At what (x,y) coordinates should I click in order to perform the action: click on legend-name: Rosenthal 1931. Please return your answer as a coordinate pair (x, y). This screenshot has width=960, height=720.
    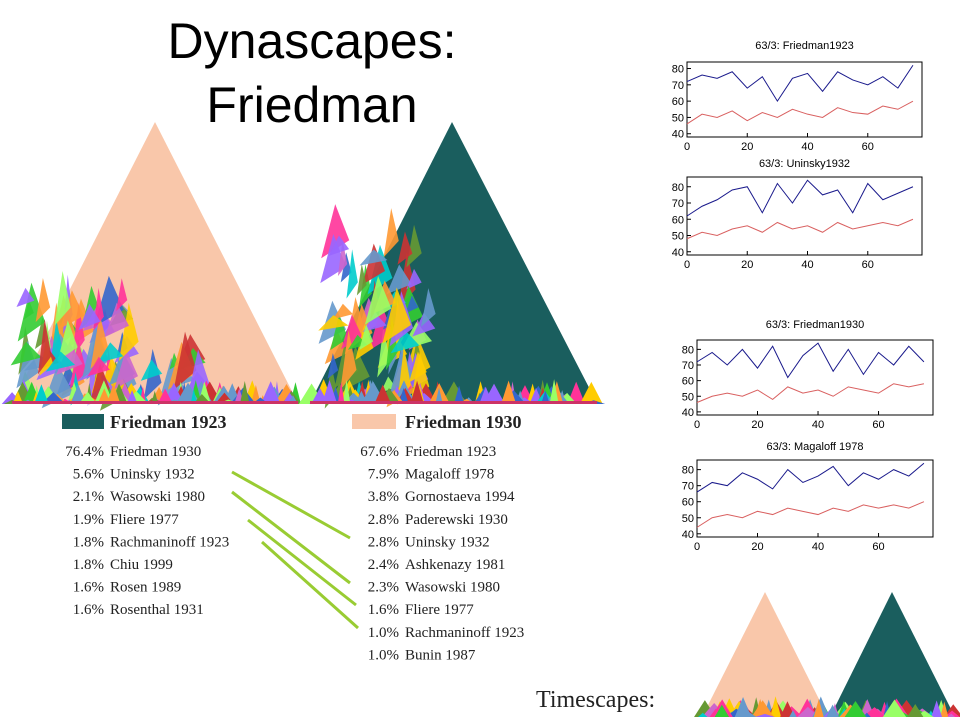
    Looking at the image, I should click on (157, 610).